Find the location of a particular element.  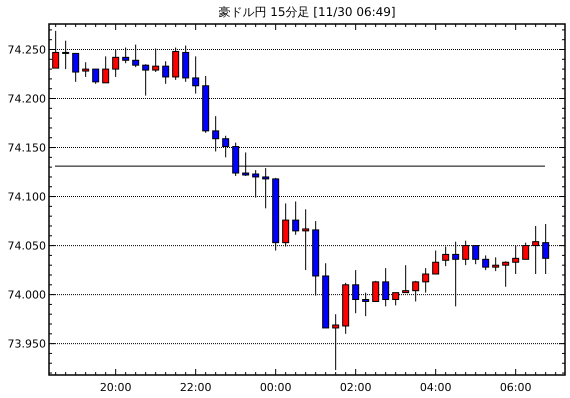

y-tick-label: 73.950 is located at coordinates (27, 344).